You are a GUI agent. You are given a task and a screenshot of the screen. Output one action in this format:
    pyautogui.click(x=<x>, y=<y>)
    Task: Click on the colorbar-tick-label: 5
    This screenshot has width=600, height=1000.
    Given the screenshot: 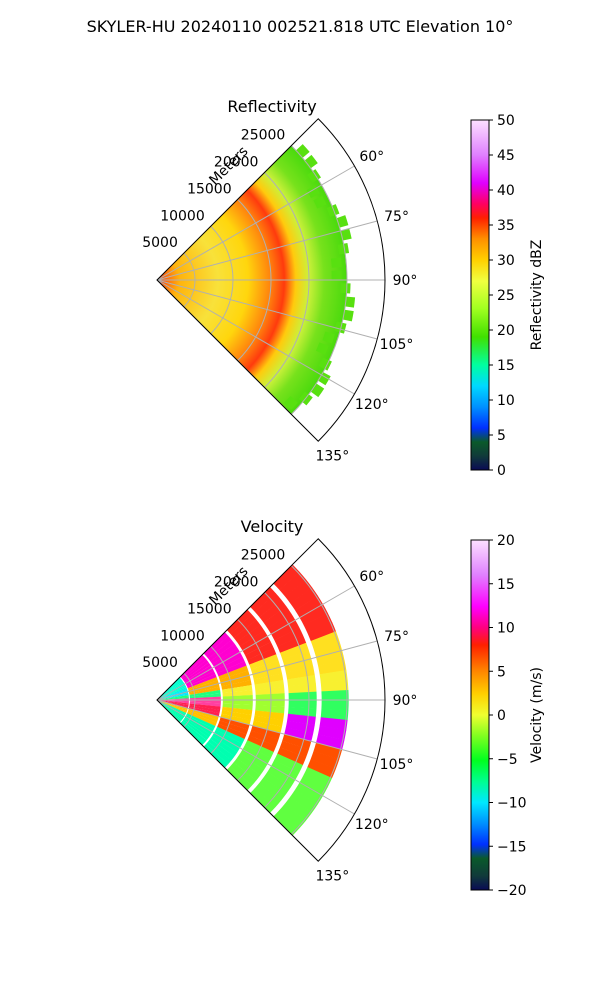 What is the action you would take?
    pyautogui.click(x=501, y=436)
    